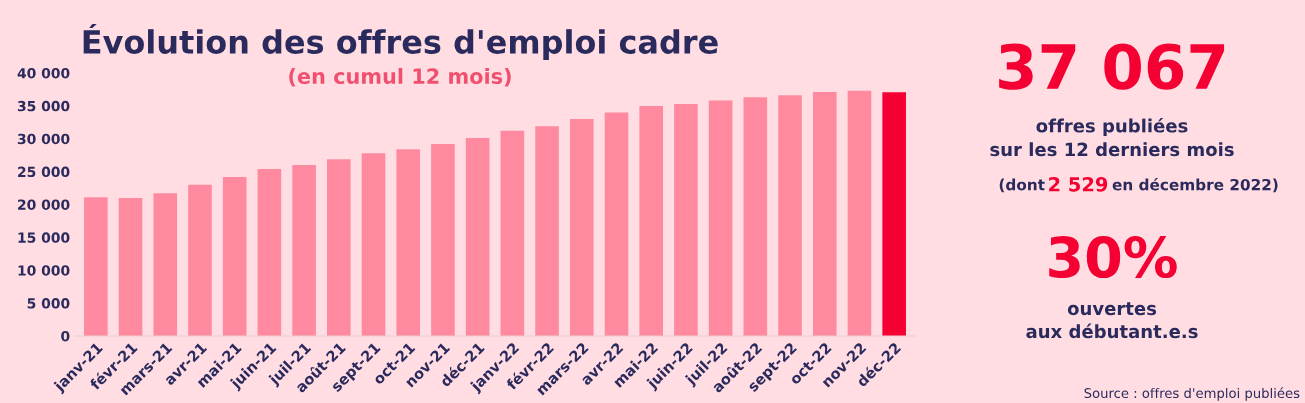 This screenshot has height=403, width=1305. Describe the element at coordinates (1112, 66) in the screenshot. I see `text: 37 067` at that location.